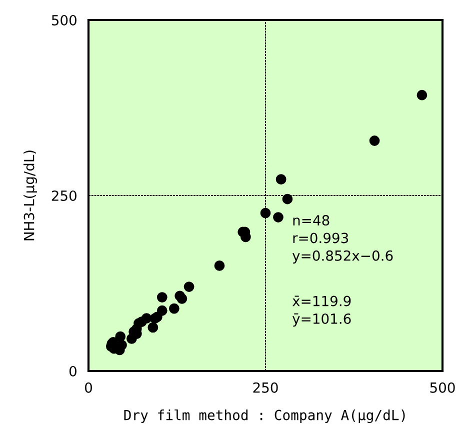 Image resolution: width=459 pixels, height=437 pixels. I want to click on annotation: y=0.852x−0.6, so click(342, 257).